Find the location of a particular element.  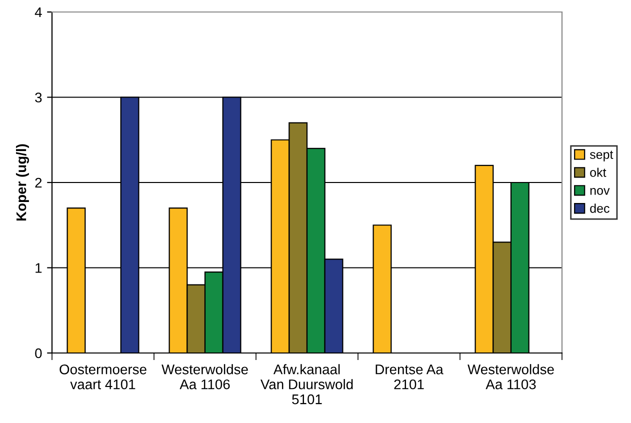

legend-label: sept is located at coordinates (602, 156).